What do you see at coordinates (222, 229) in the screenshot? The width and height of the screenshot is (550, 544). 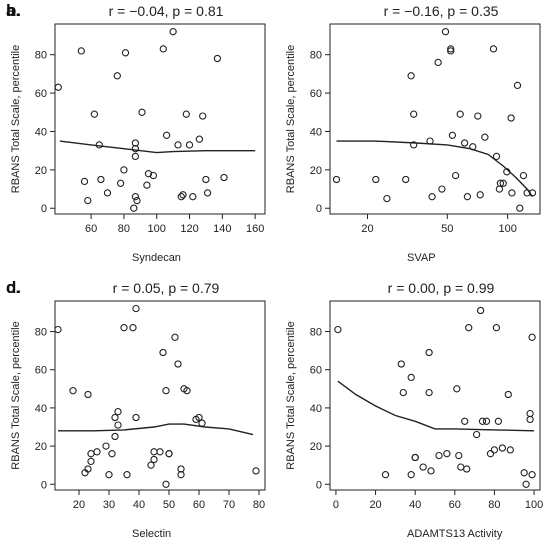 I see `x-tick-label: 140` at bounding box center [222, 229].